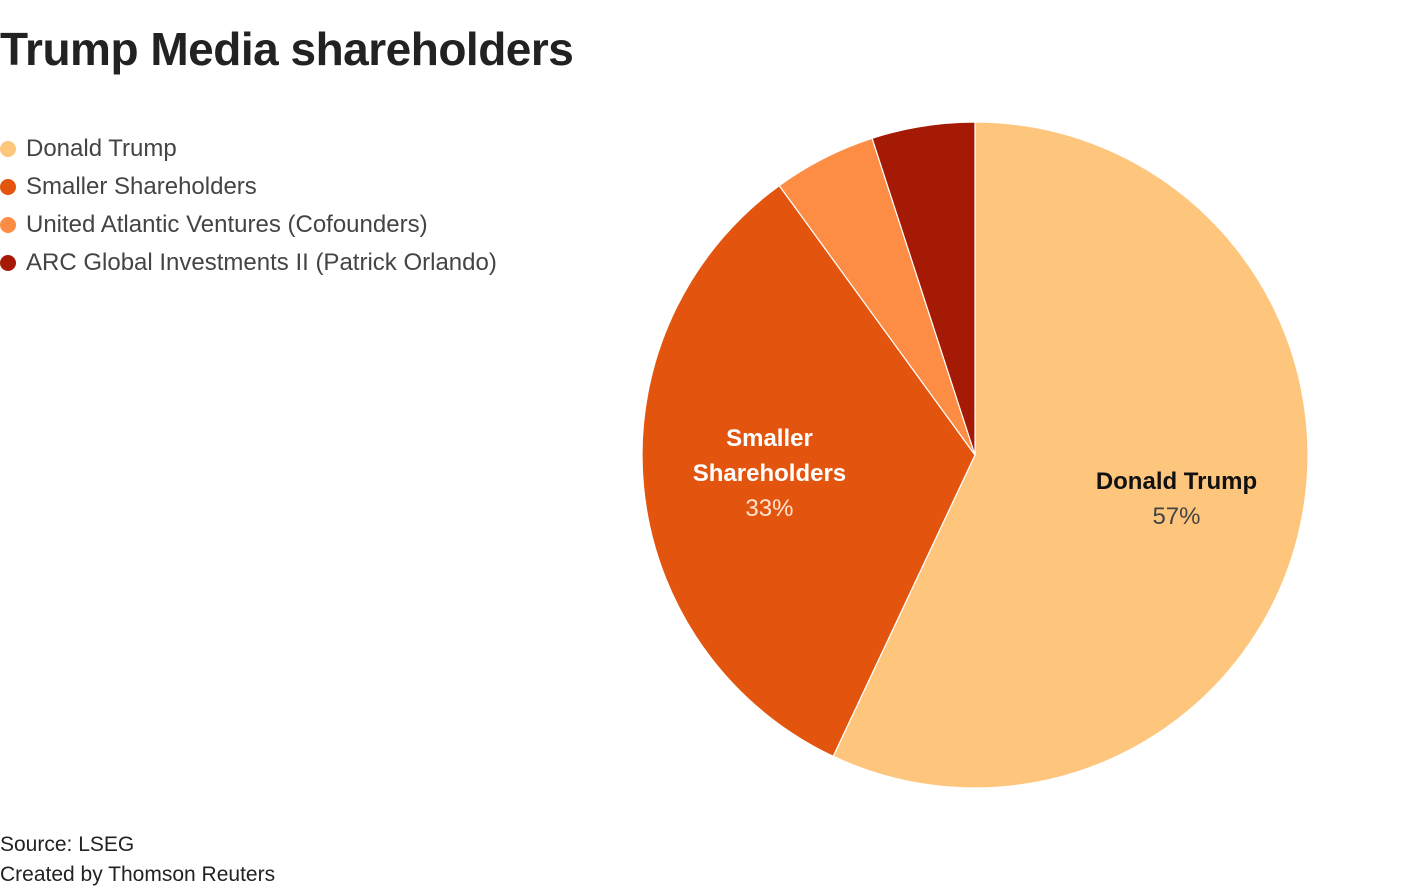  What do you see at coordinates (1176, 481) in the screenshot?
I see `slice-label-donald-trump-name-0: Donald Trump` at bounding box center [1176, 481].